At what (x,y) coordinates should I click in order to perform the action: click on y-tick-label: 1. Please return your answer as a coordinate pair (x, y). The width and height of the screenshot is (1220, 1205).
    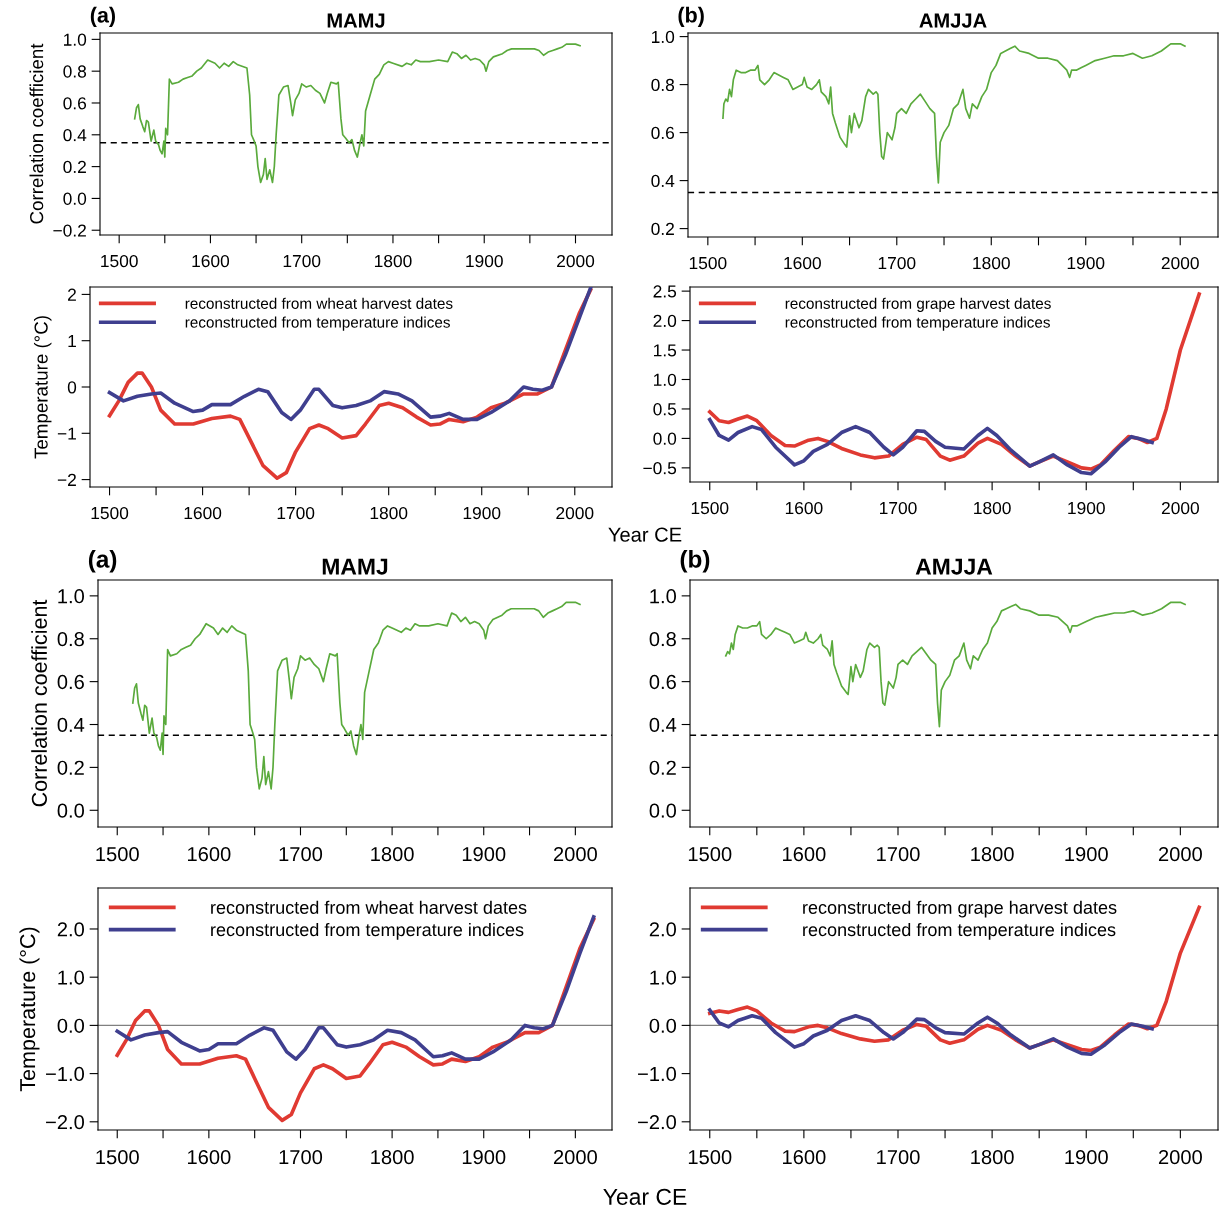
    Looking at the image, I should click on (72, 341).